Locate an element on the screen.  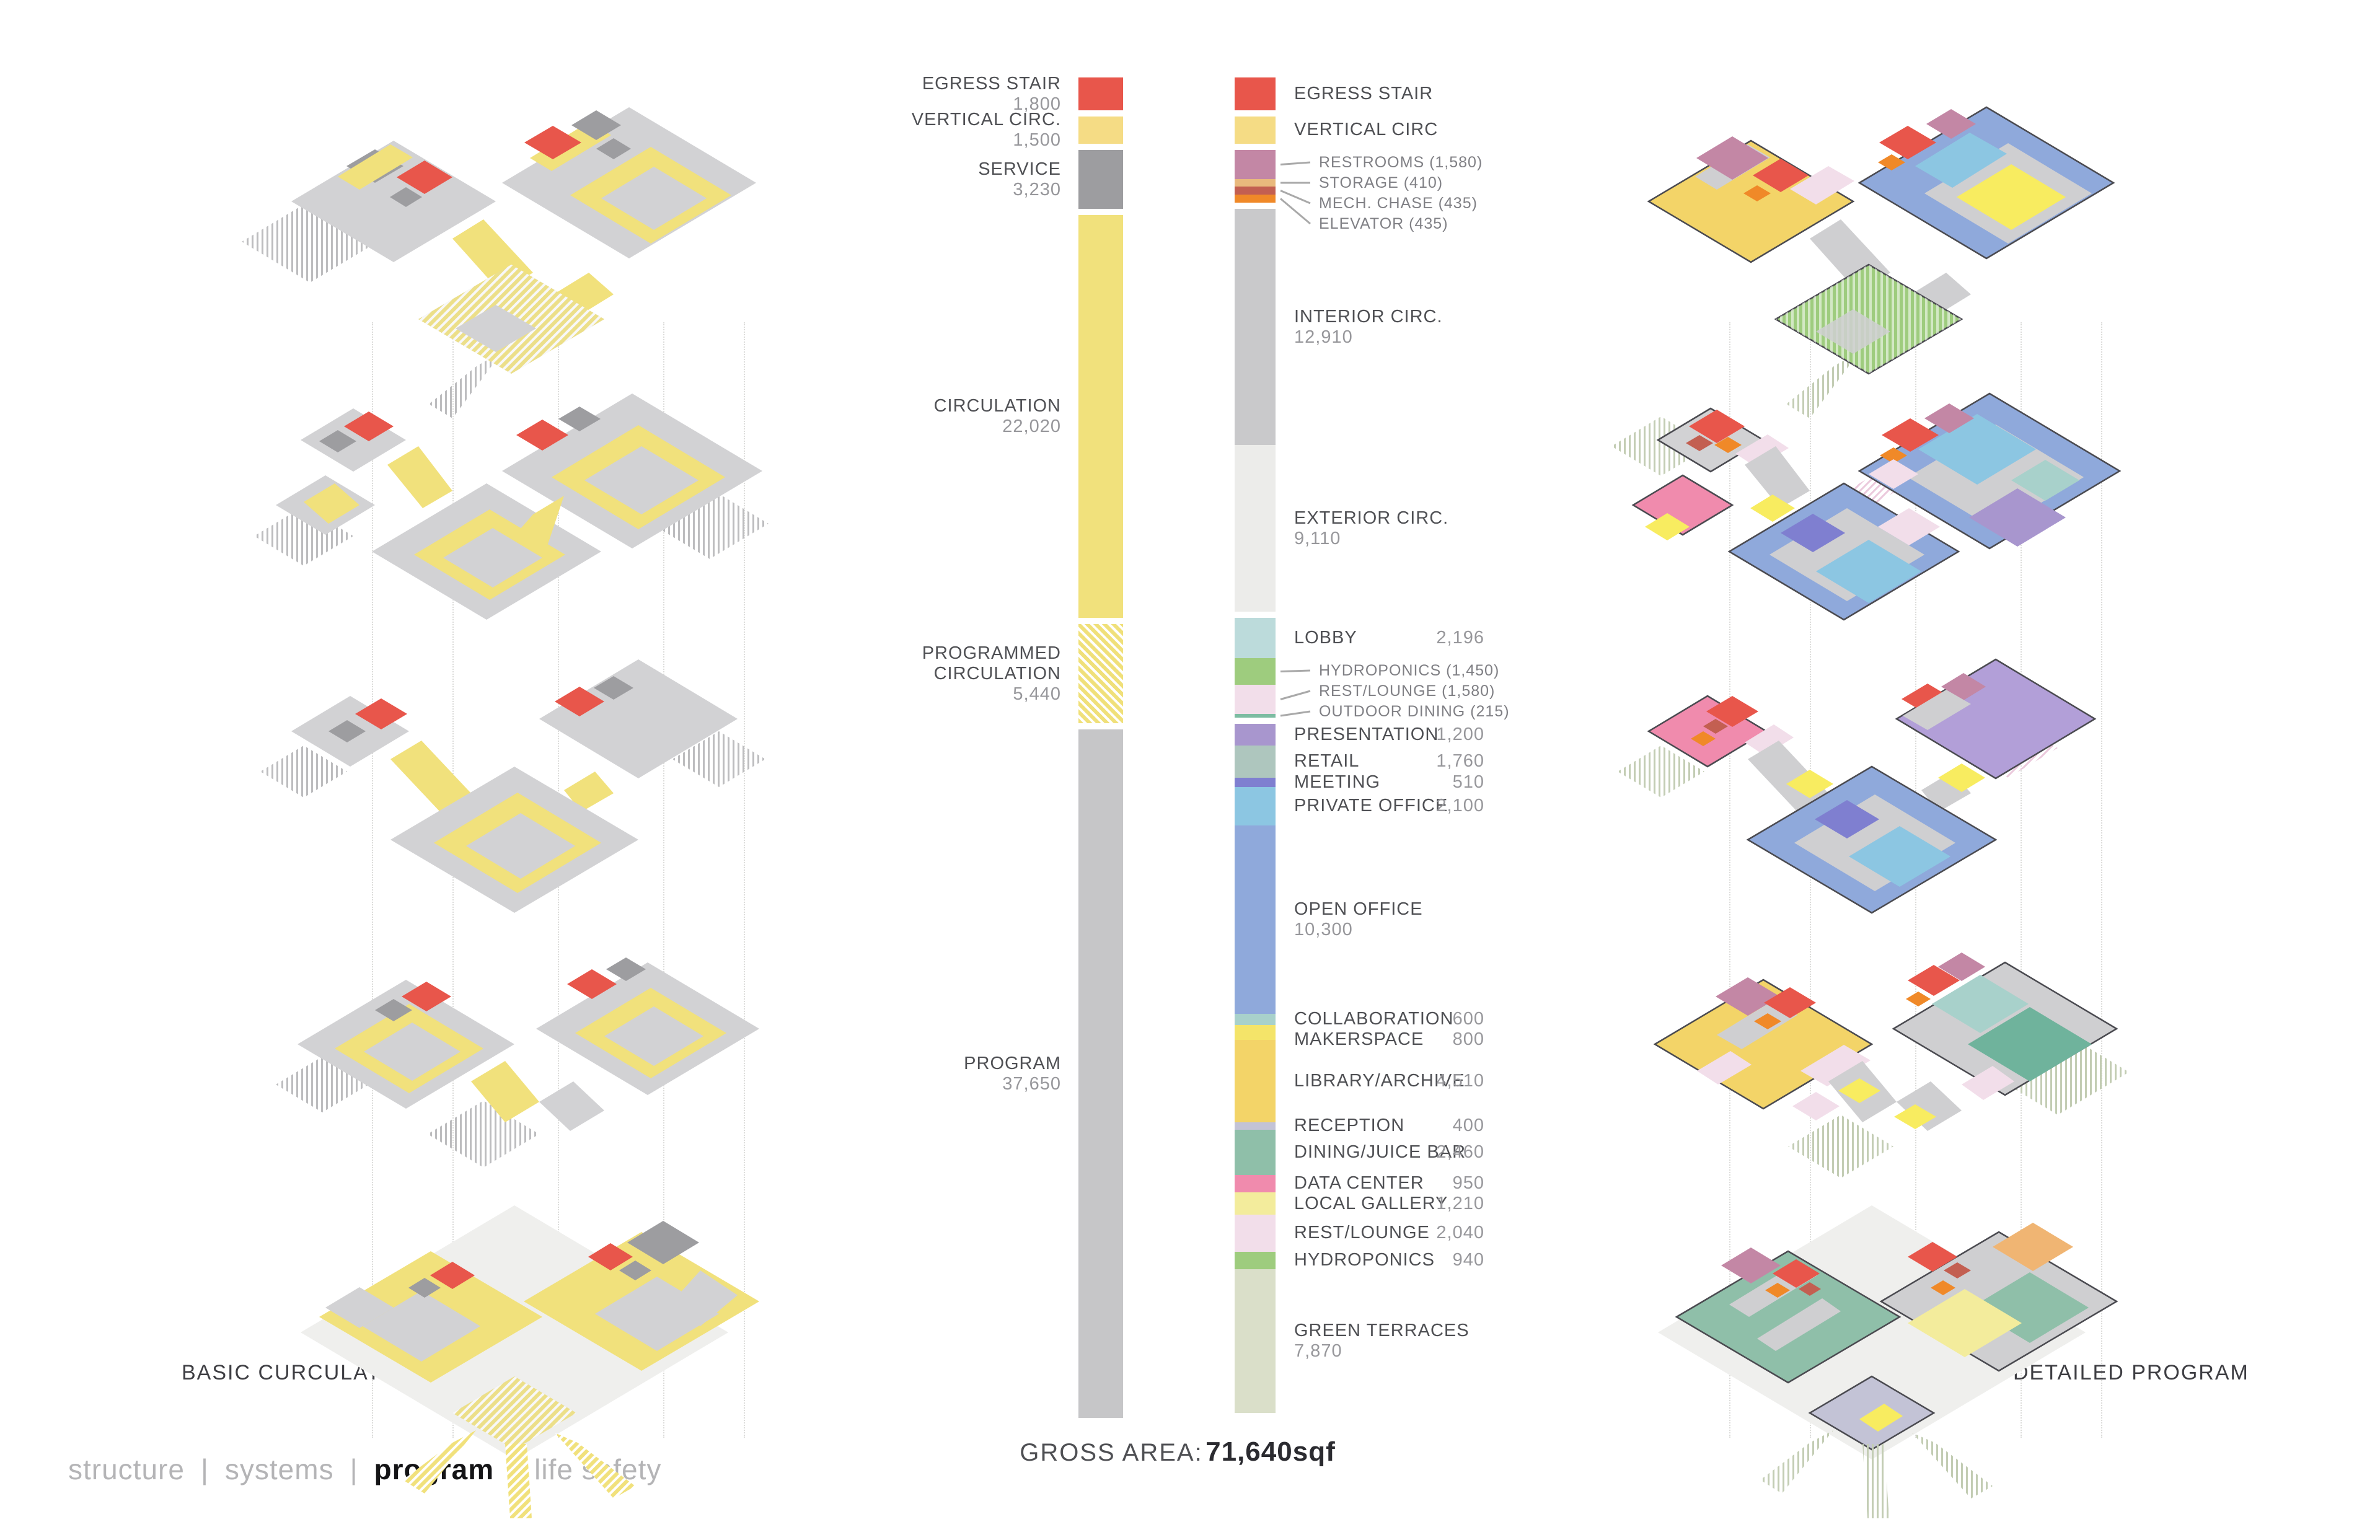
detailed-bar-value-makerspace: 800 is located at coordinates (1468, 1039).